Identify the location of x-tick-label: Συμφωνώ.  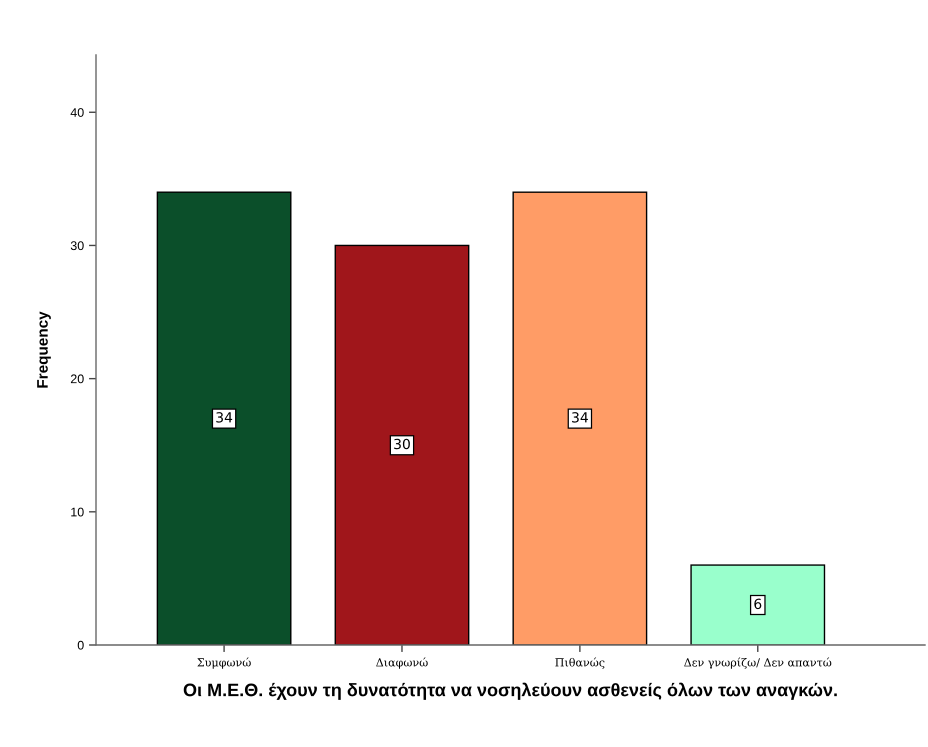
(224, 663).